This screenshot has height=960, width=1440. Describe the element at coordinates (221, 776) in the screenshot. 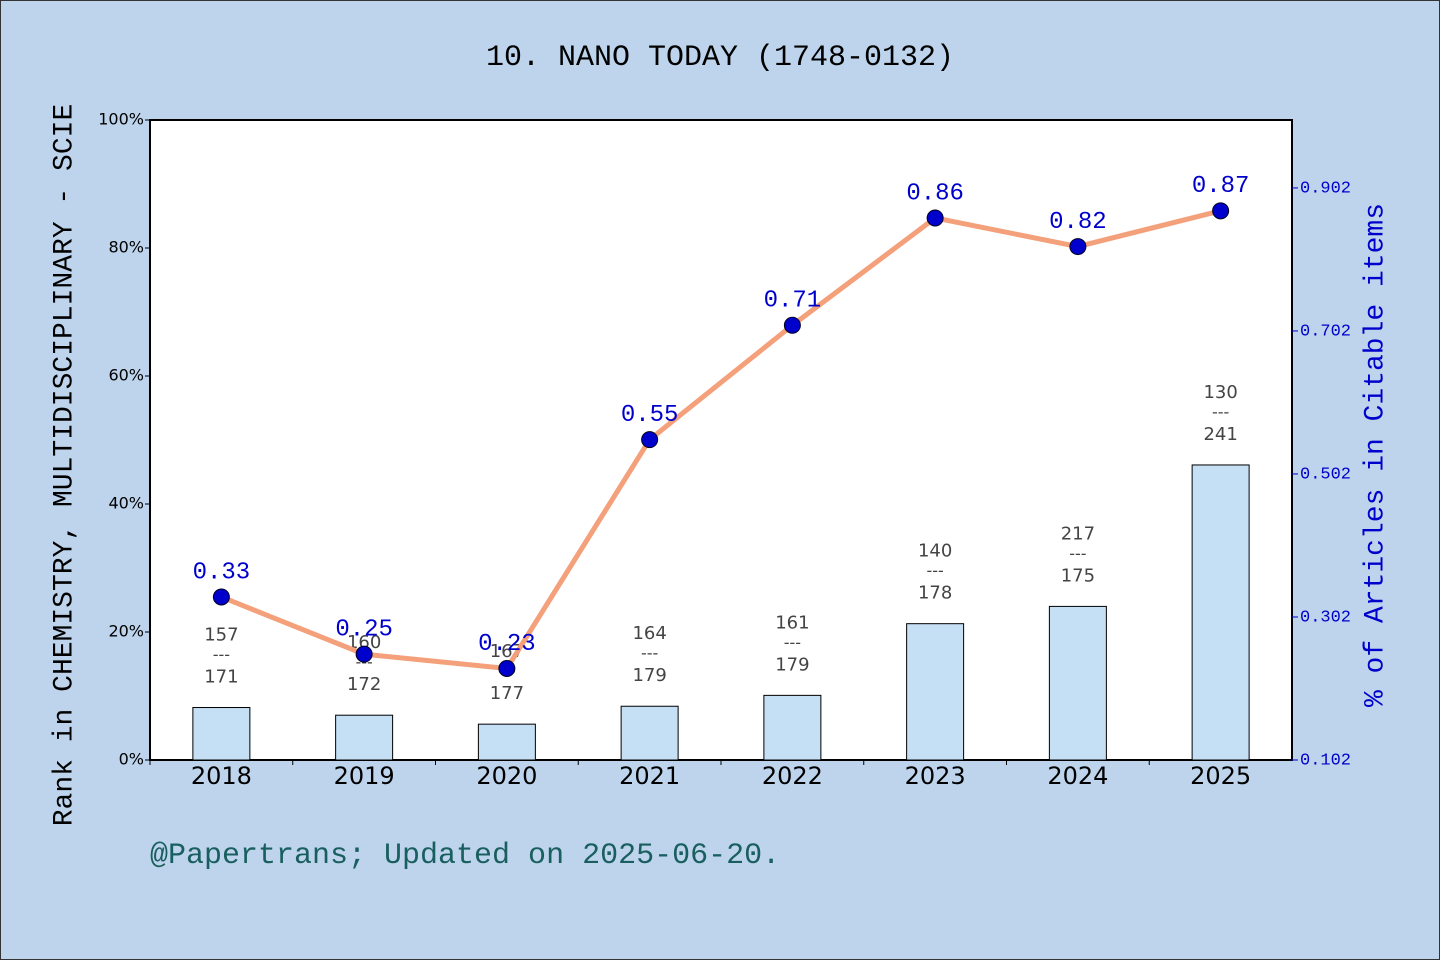

I see `x-tick-label: 2018` at that location.